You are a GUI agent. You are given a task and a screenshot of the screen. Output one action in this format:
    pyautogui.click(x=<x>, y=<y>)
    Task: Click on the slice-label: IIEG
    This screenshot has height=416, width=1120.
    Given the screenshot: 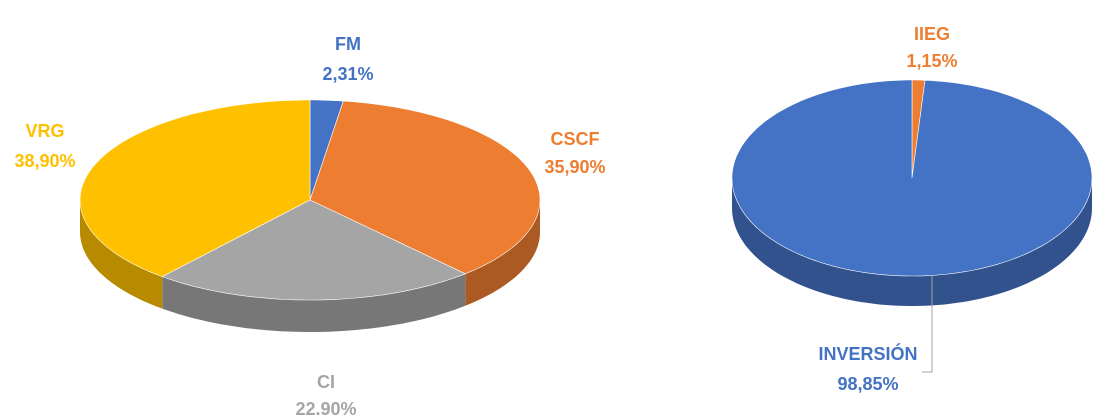 What is the action you would take?
    pyautogui.click(x=932, y=34)
    